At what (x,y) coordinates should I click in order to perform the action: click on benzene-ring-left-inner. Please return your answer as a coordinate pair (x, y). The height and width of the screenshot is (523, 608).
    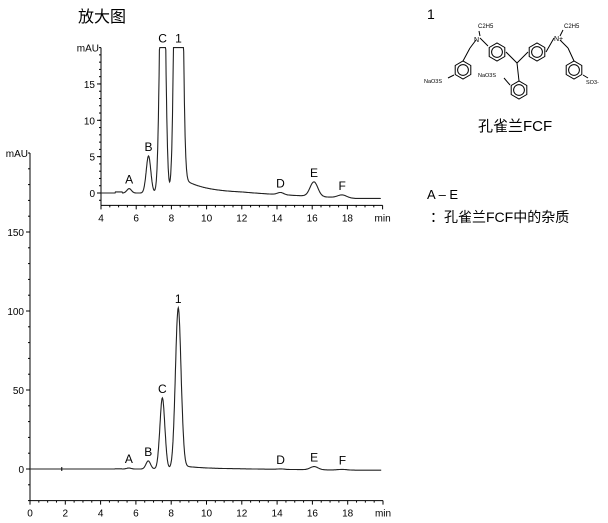
    Looking at the image, I should click on (463, 70).